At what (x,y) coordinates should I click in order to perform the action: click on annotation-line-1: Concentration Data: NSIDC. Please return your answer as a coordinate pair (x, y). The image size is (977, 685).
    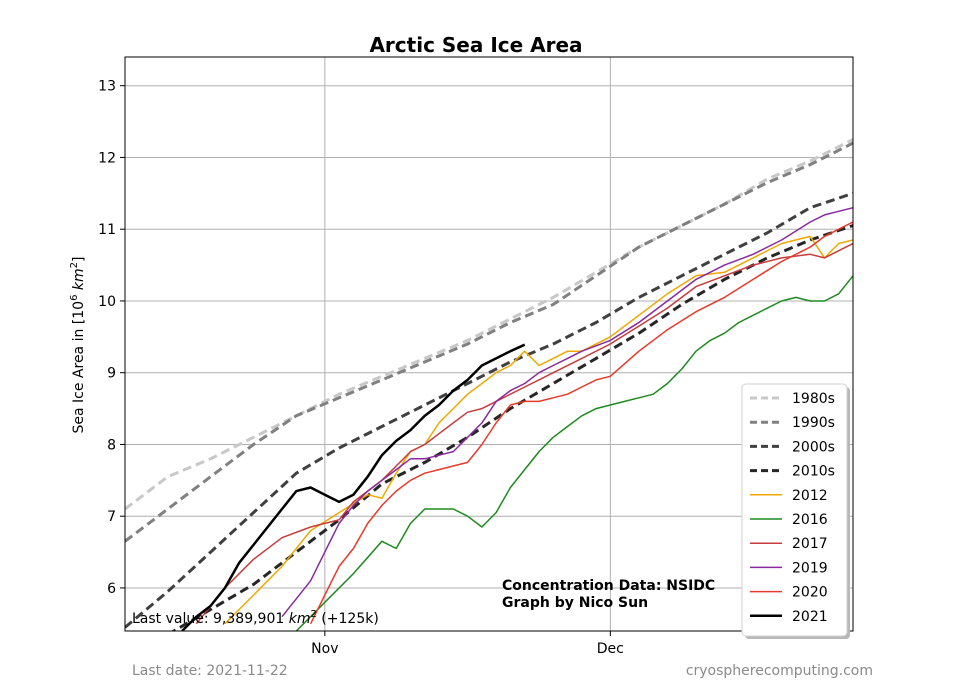
    Looking at the image, I should click on (608, 586).